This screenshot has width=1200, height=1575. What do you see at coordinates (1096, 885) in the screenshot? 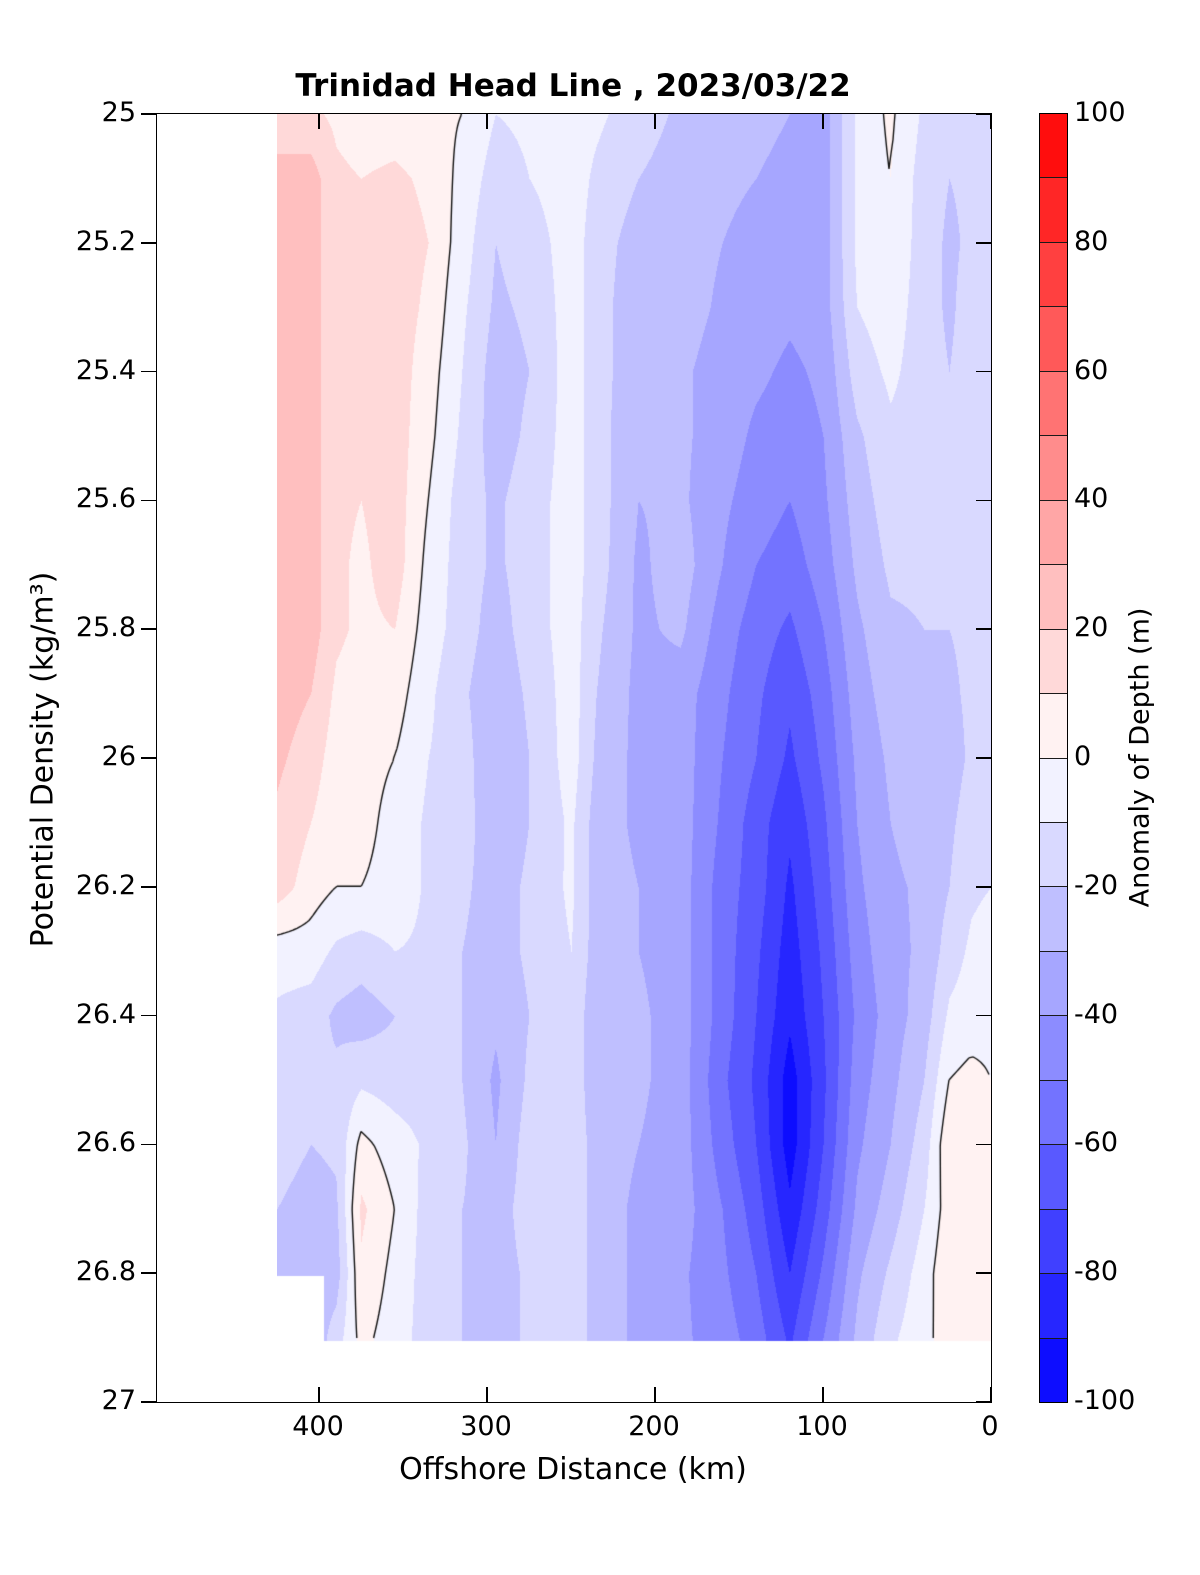
I see `colorbar-tick-label: -20` at bounding box center [1096, 885].